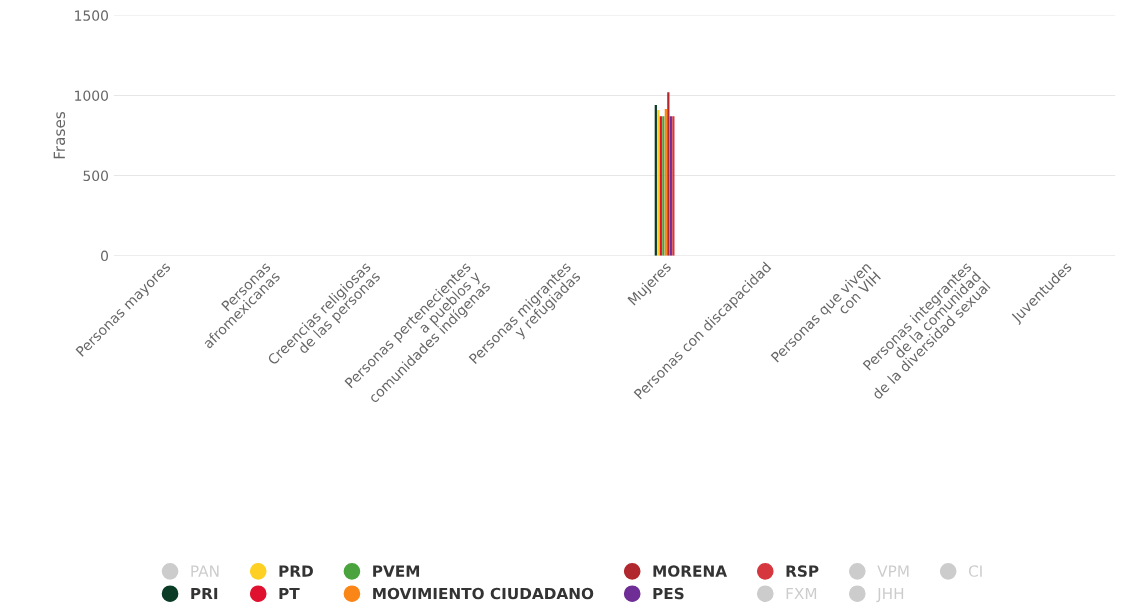 Image resolution: width=1138 pixels, height=616 pixels. Describe the element at coordinates (96, 176) in the screenshot. I see `y-tick-label: 500` at that location.